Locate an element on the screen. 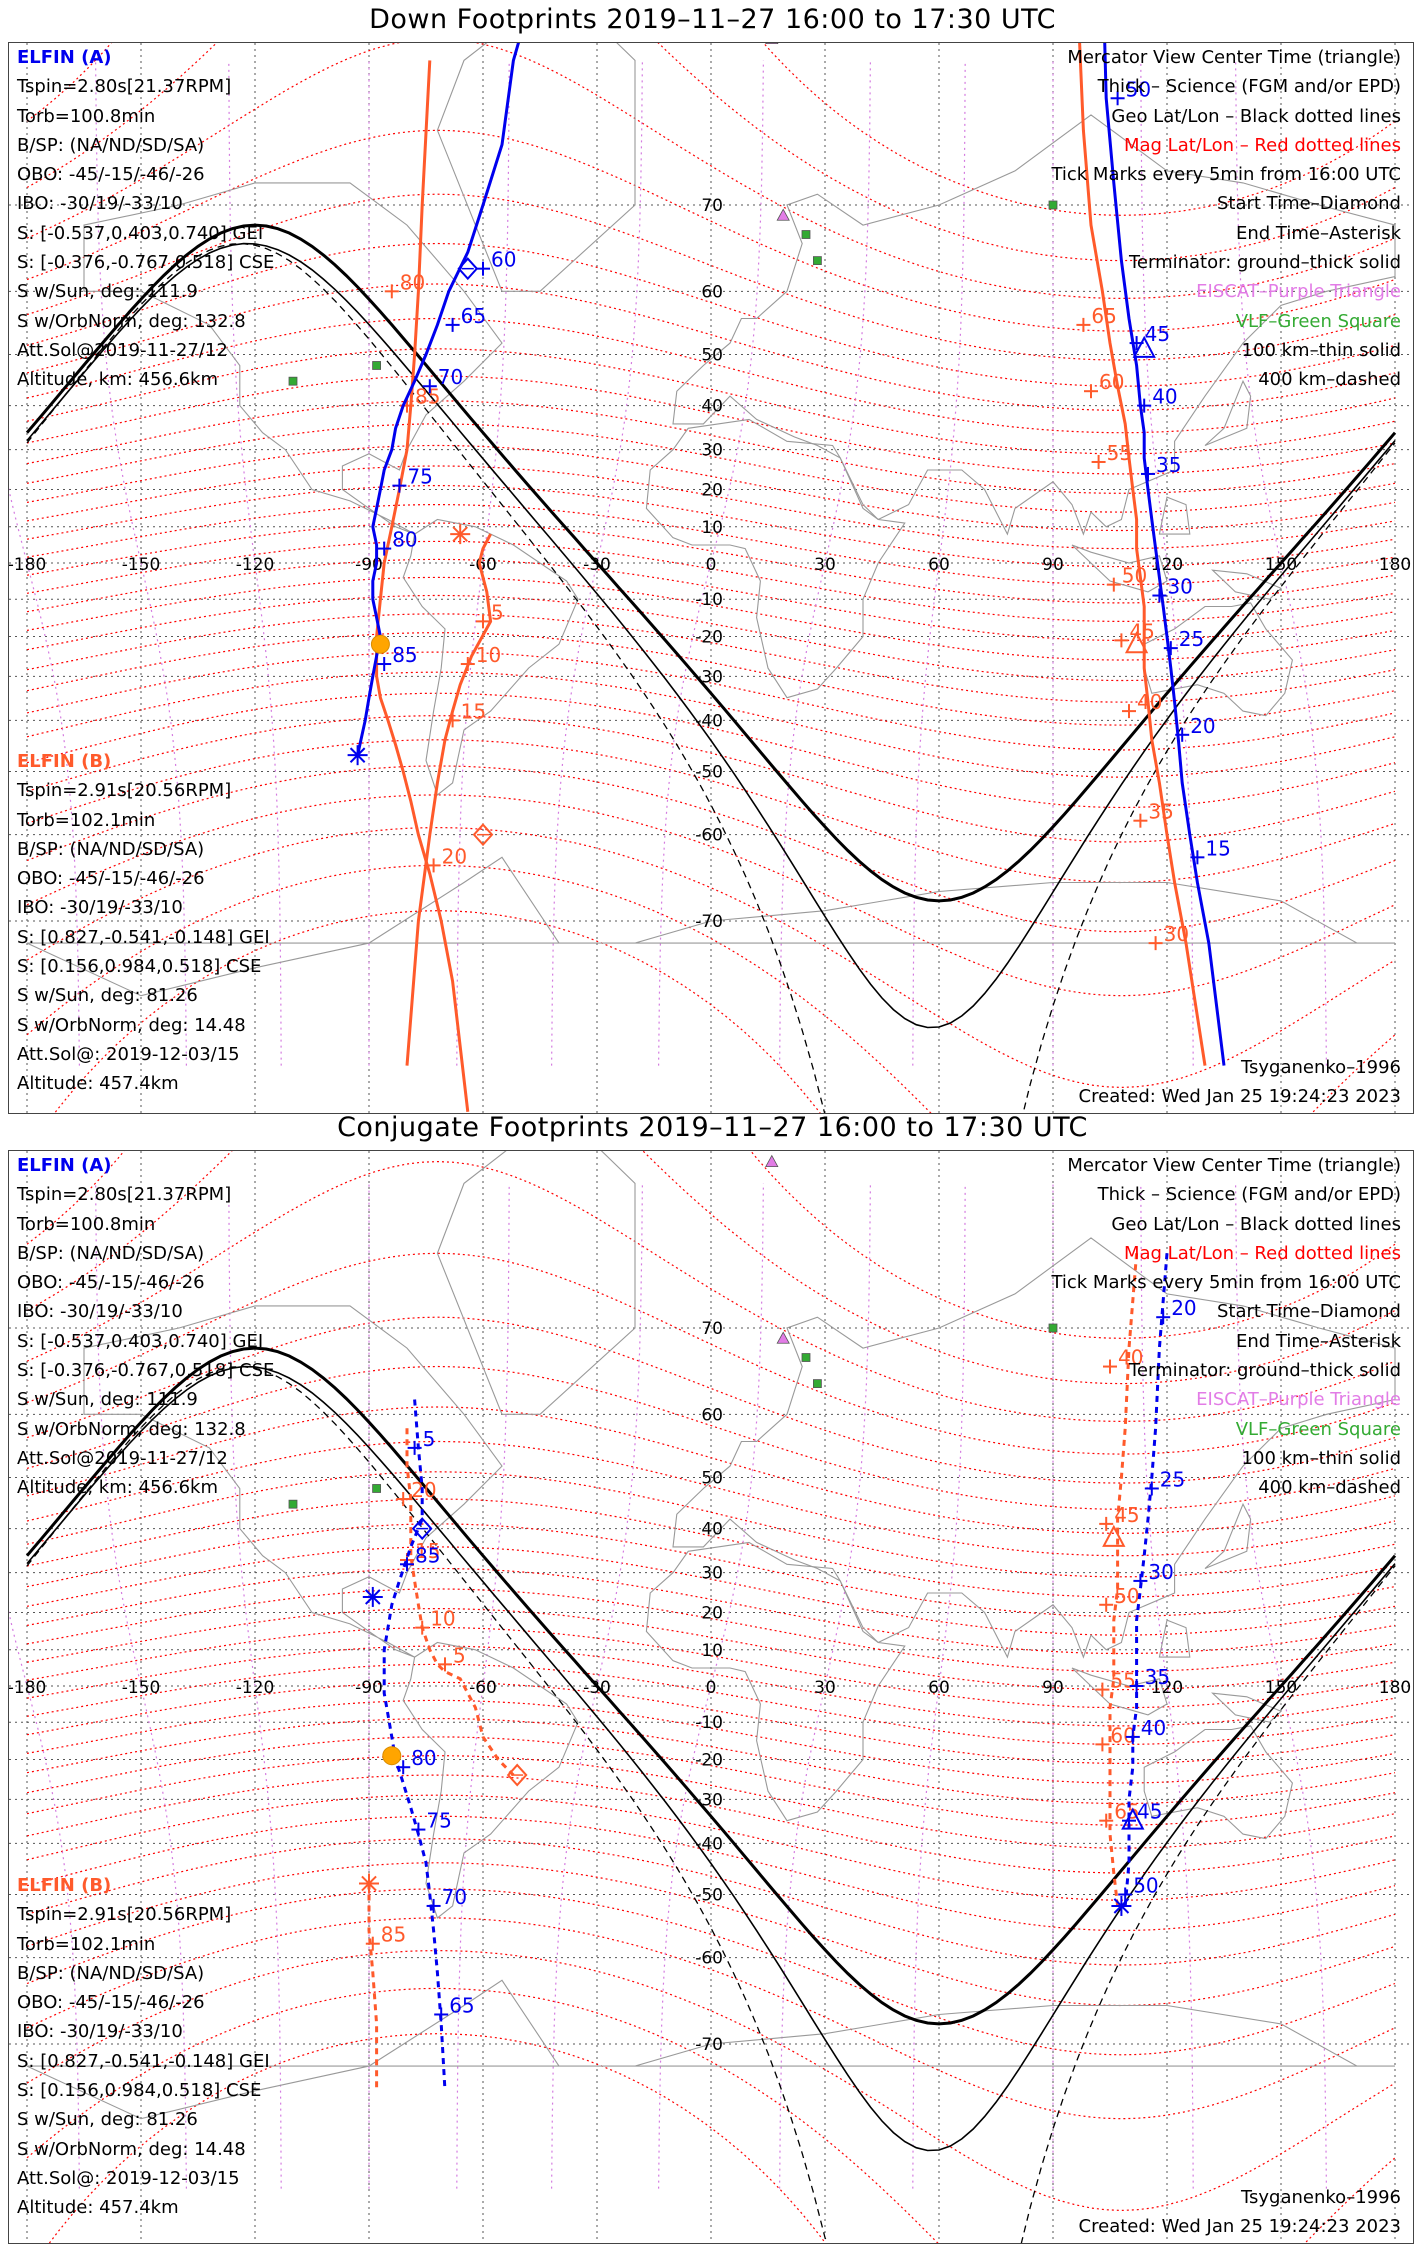 The width and height of the screenshot is (1425, 2250). lat-tick-label: 20 is located at coordinates (712, 490).